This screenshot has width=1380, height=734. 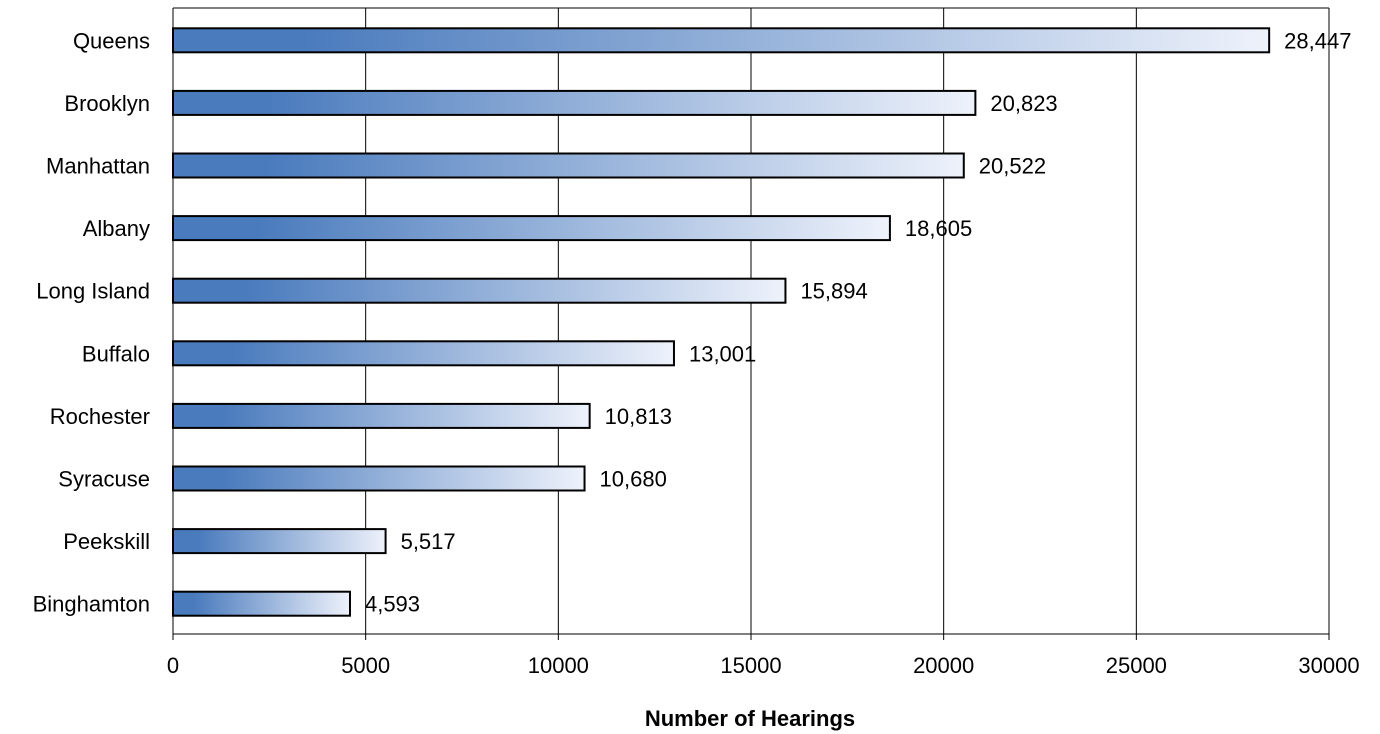 I want to click on x-tick-label: 20000, so click(x=943, y=665).